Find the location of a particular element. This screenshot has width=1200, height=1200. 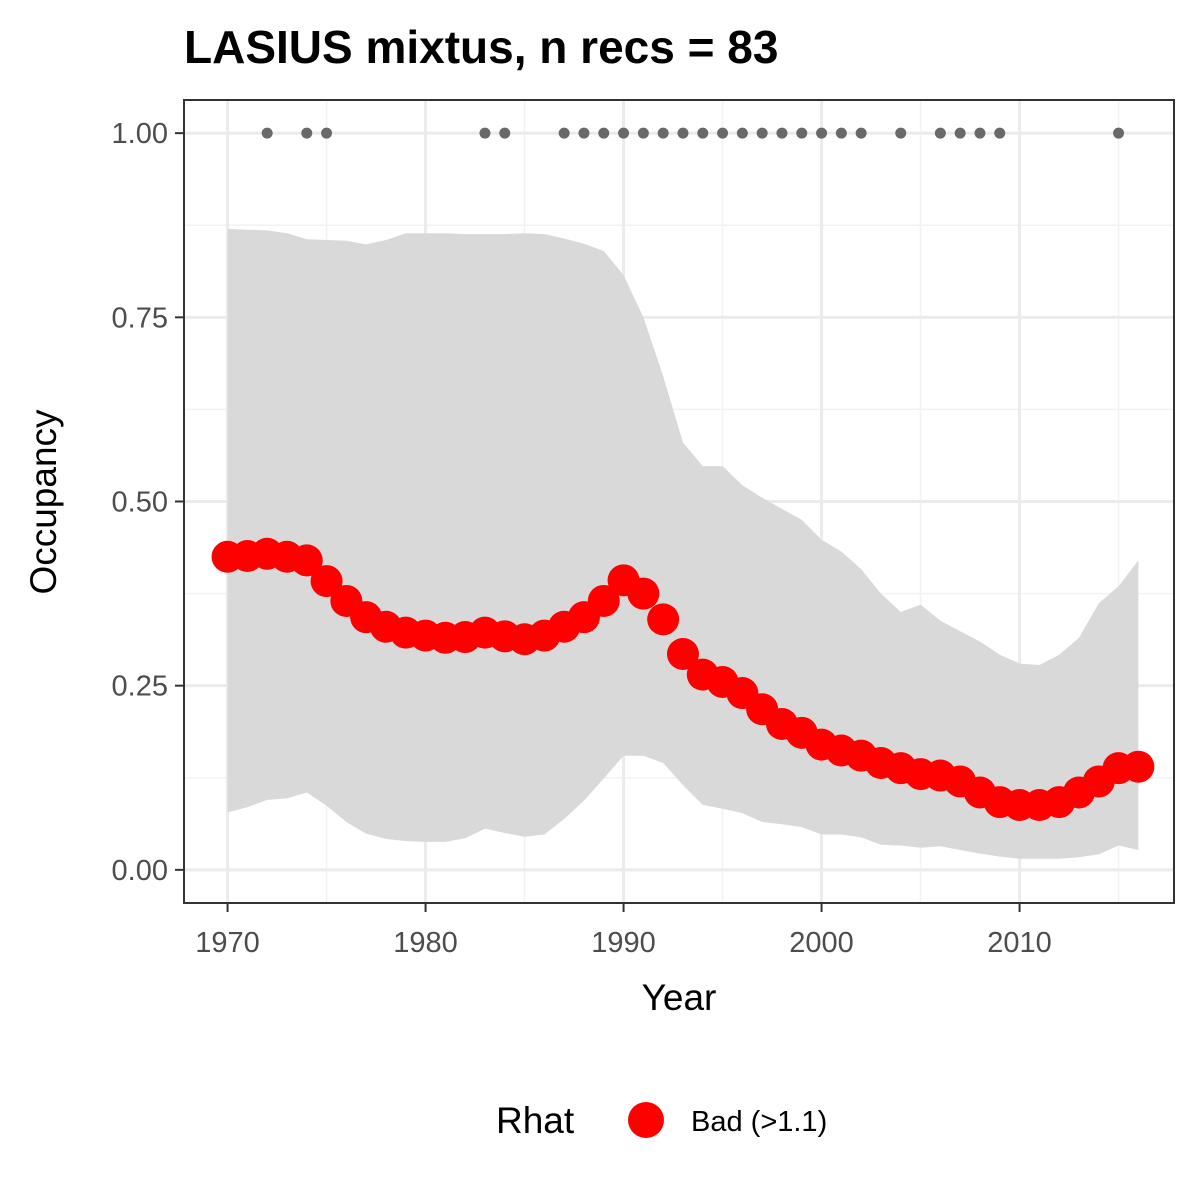

y-axis: 0.00 0.25 0.50 0.75 1.00 is located at coordinates (148, 502).